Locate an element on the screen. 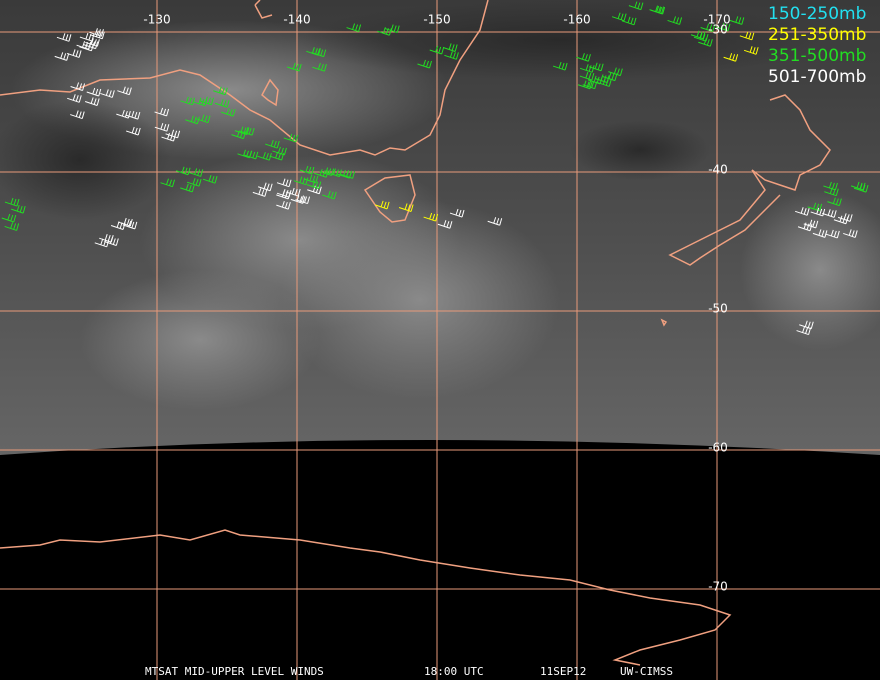 The height and width of the screenshot is (680, 880). footer-text: MTSAT MID-UPPER LEVEL WINDS is located at coordinates (234, 671).